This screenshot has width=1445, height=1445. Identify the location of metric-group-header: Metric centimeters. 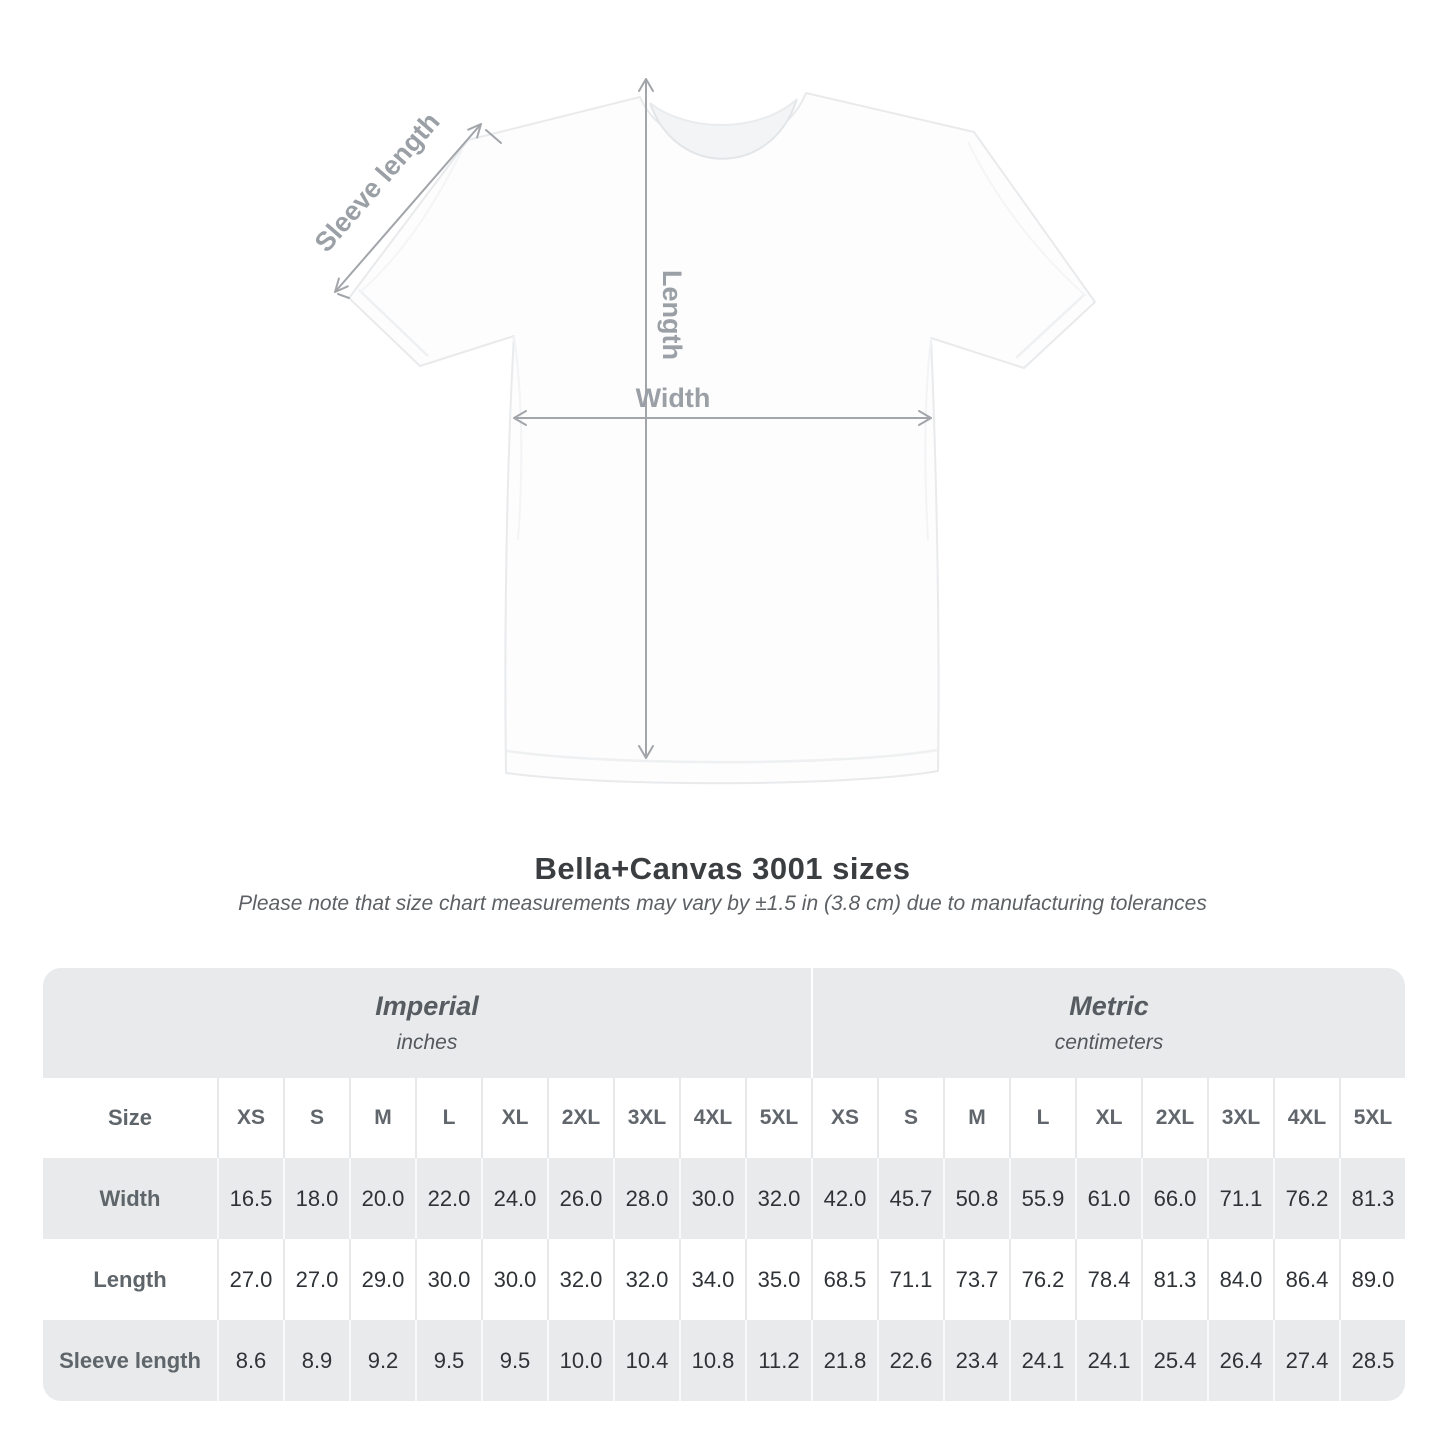
(1108, 1023).